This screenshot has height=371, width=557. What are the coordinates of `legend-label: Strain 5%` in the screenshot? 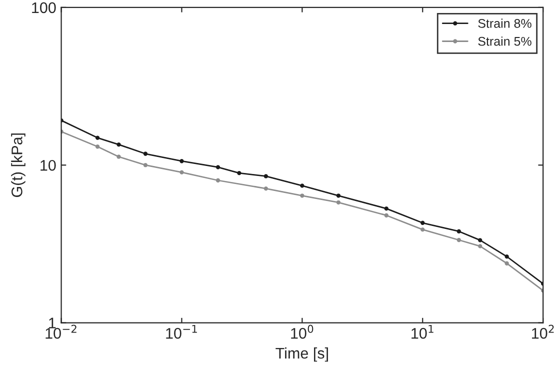 It's located at (505, 41).